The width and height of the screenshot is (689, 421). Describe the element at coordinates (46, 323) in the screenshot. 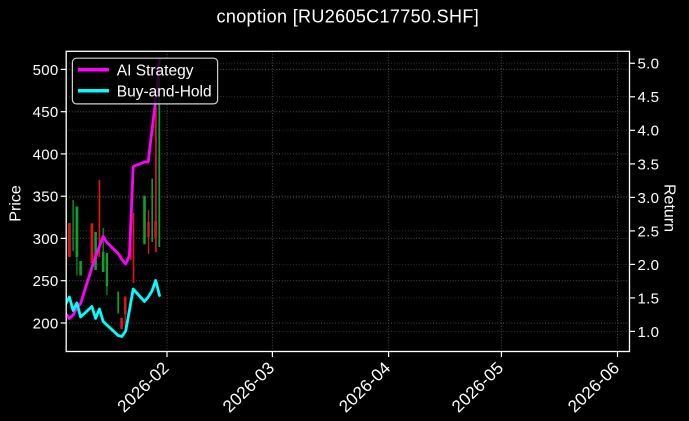

I see `svg-text: 200` at that location.